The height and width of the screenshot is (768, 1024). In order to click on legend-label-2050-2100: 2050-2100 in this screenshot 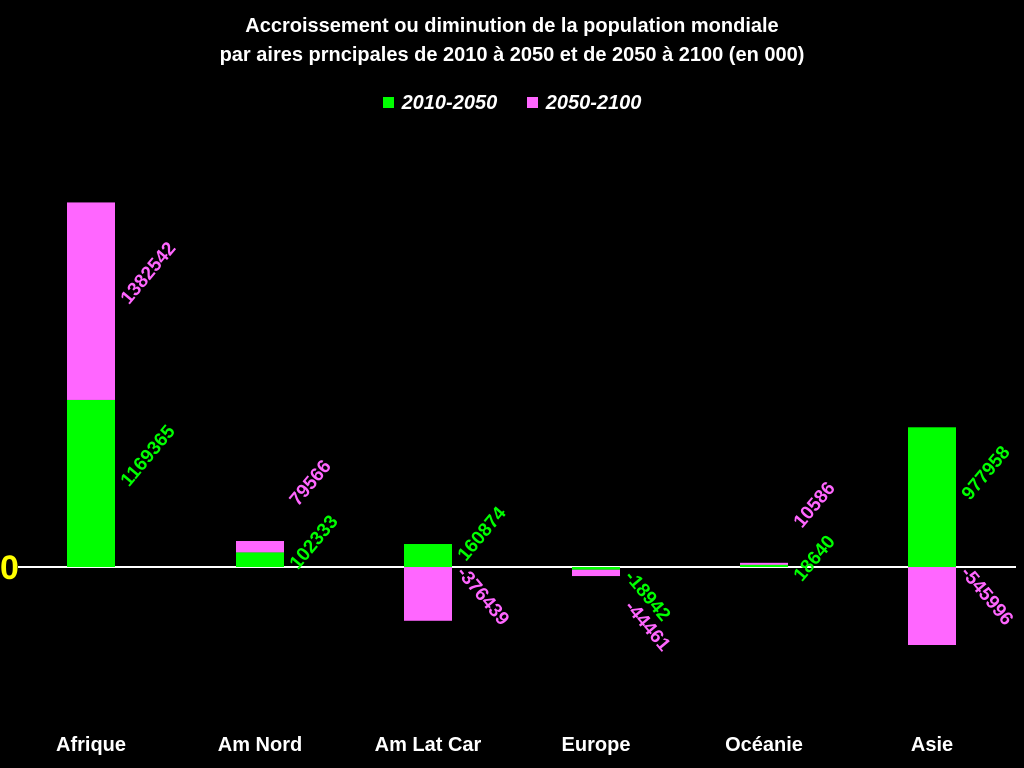, I will do `click(593, 103)`.